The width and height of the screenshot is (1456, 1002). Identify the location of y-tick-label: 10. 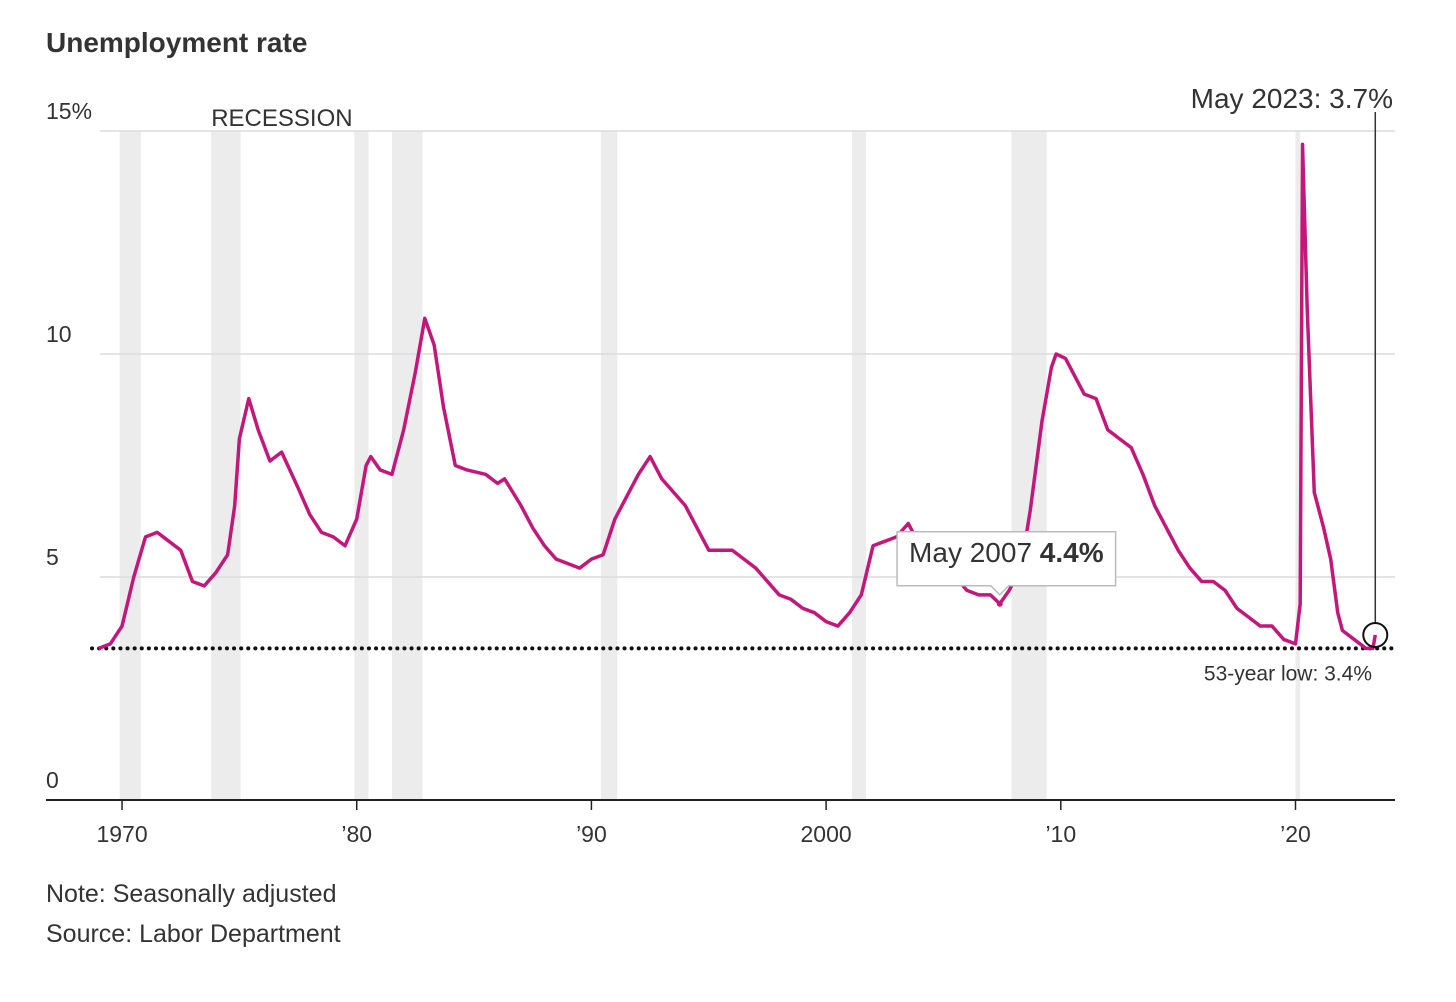
(59, 334).